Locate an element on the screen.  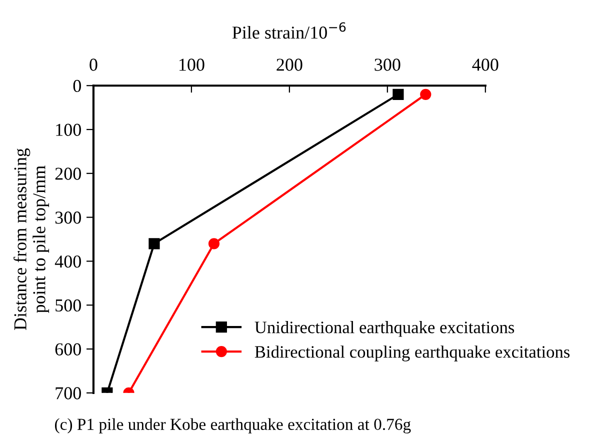
x-tick-label: 300 is located at coordinates (387, 64).